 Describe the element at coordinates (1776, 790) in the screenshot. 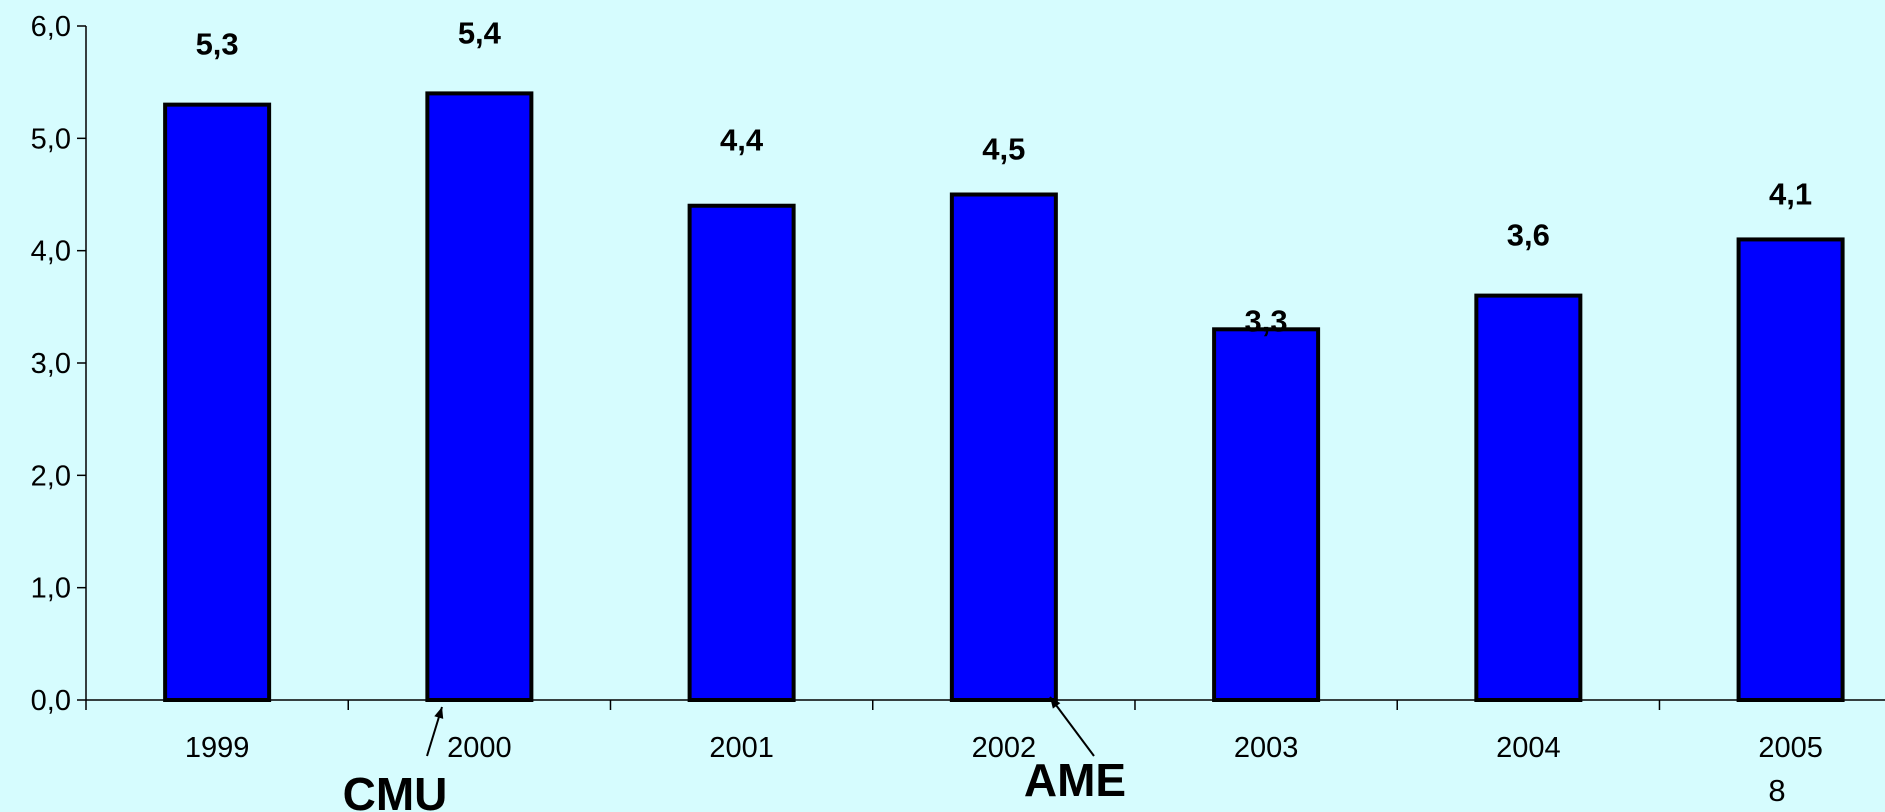

I see `page-number: 8` at that location.